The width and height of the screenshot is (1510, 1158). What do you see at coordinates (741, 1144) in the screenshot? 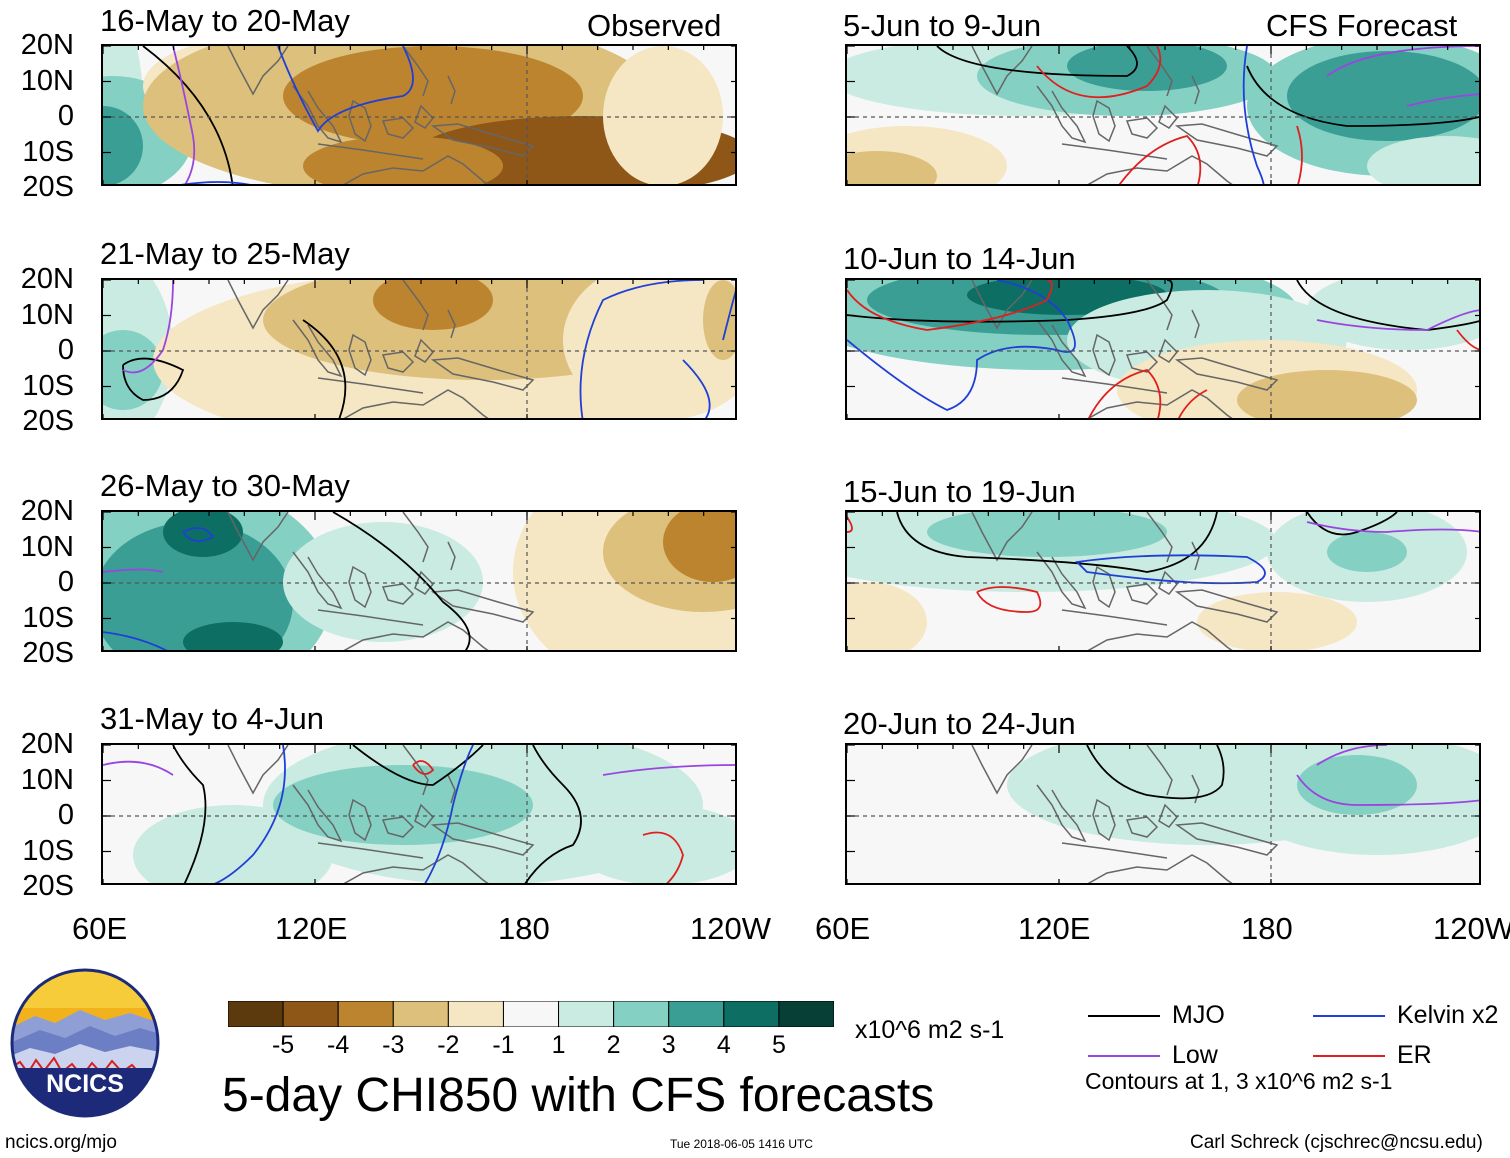
I see `timestamp: Tue 2018-06-05 1416 UTC` at bounding box center [741, 1144].